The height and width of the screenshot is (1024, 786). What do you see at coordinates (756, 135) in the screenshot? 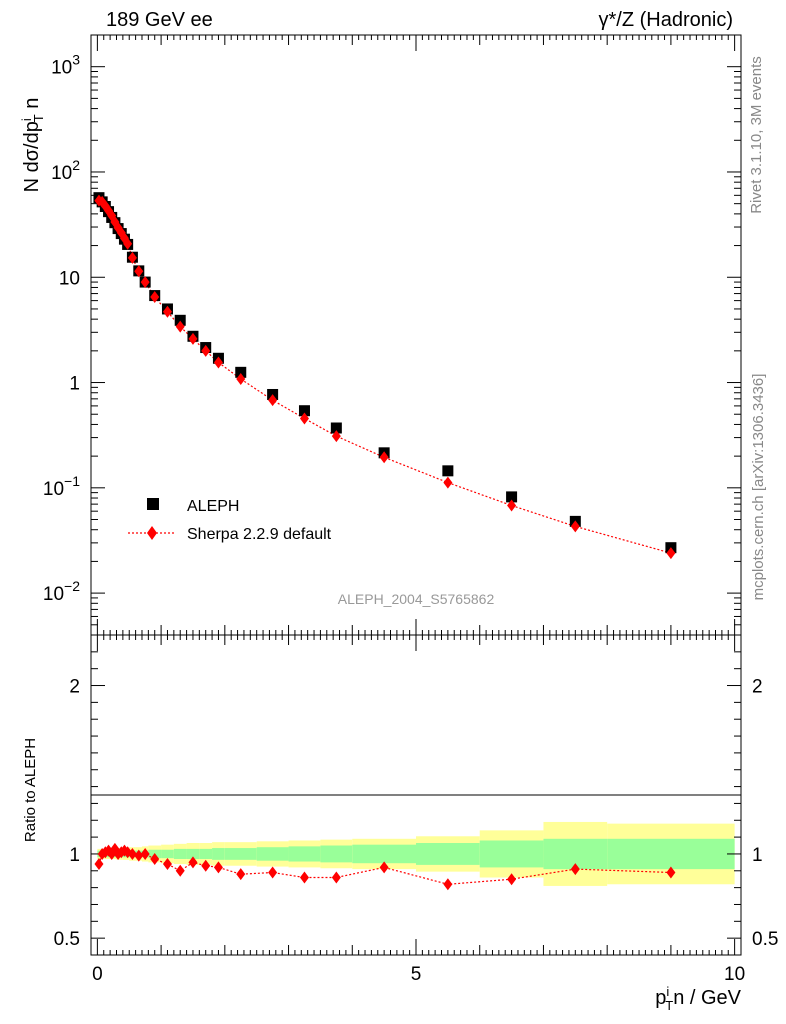
I see `rivet-label: Rivet 3.1.10, 3M events` at bounding box center [756, 135].